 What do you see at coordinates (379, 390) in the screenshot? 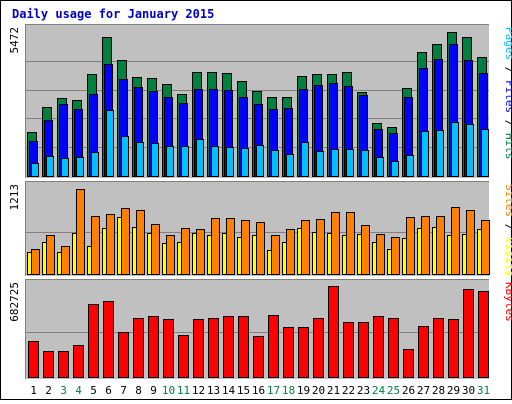
I see `x-tick-label-24: 24` at bounding box center [379, 390].